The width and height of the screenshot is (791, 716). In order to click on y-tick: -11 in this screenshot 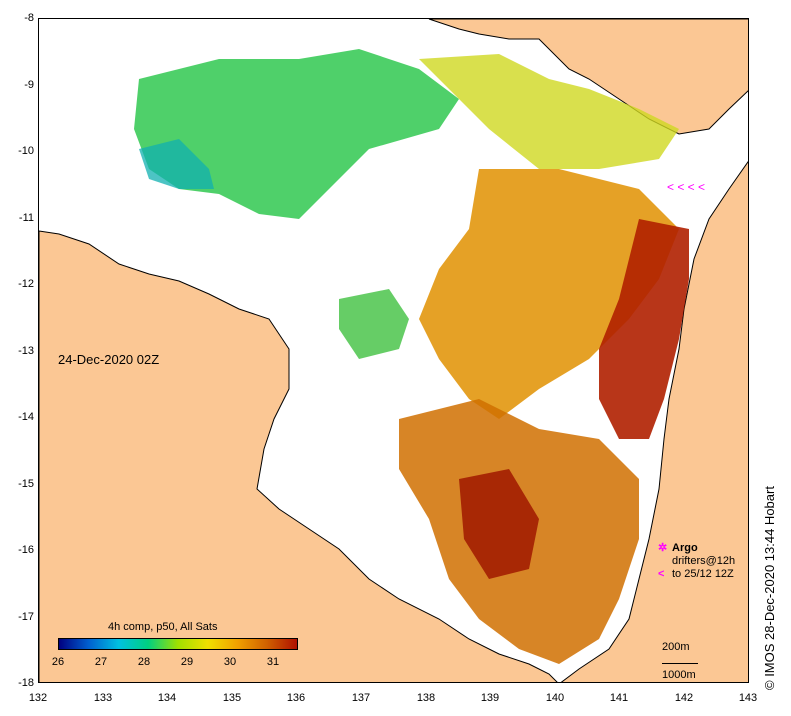, I will do `click(26, 218)`.